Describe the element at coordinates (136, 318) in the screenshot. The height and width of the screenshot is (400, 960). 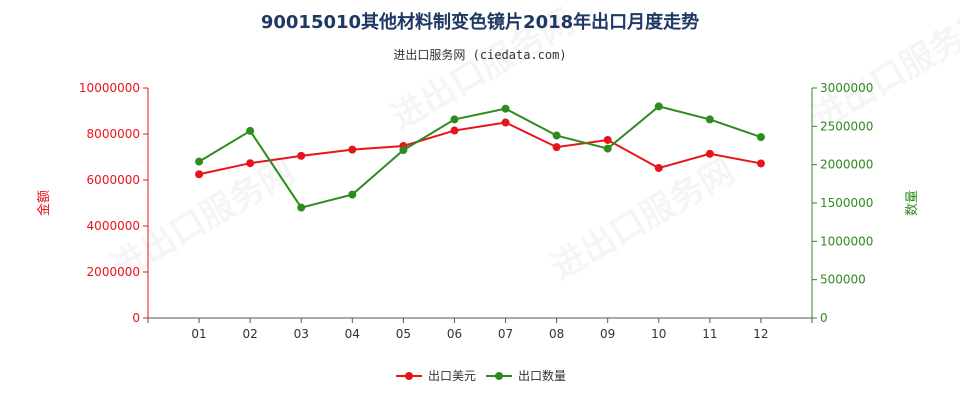
I see `left-axis-tick-label: 0` at that location.